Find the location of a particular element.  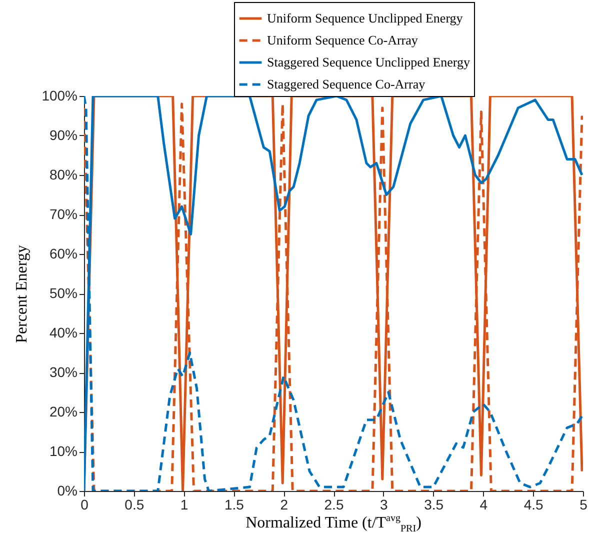

y-tick-label: 100% is located at coordinates (60, 96).